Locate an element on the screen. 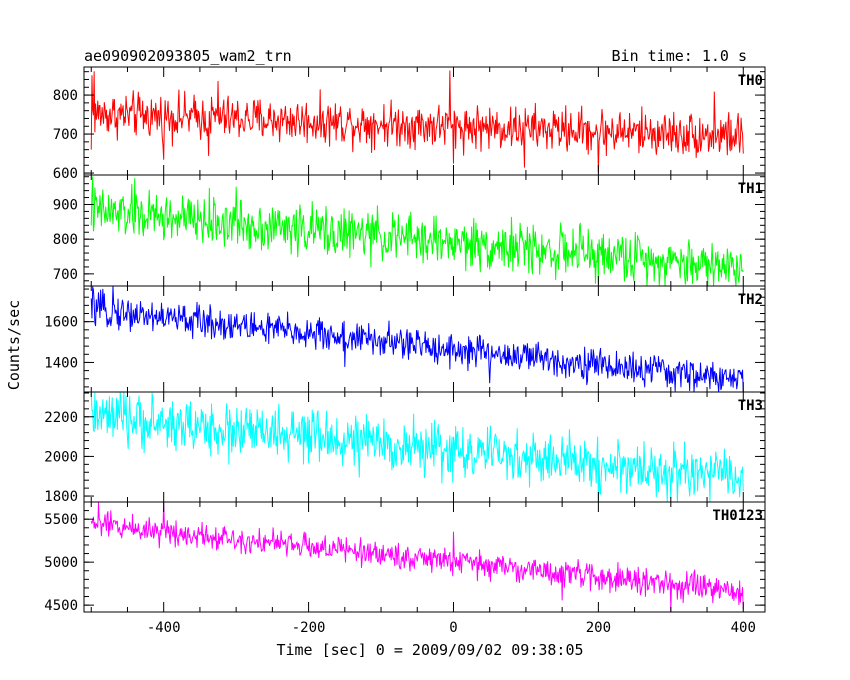  series-label: TH0123 is located at coordinates (737, 516).